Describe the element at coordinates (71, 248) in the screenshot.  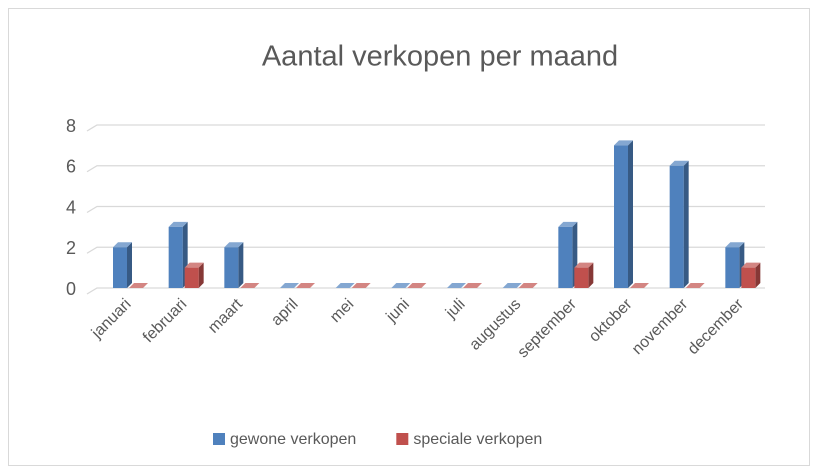
I see `y-tick-label: 2` at that location.